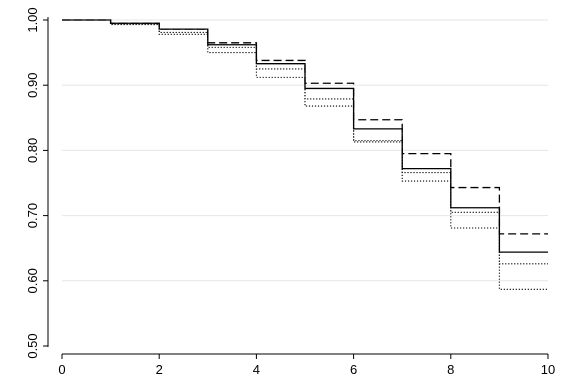 This screenshot has height=392, width=563. I want to click on x-tick-label-4: 8, so click(450, 369).